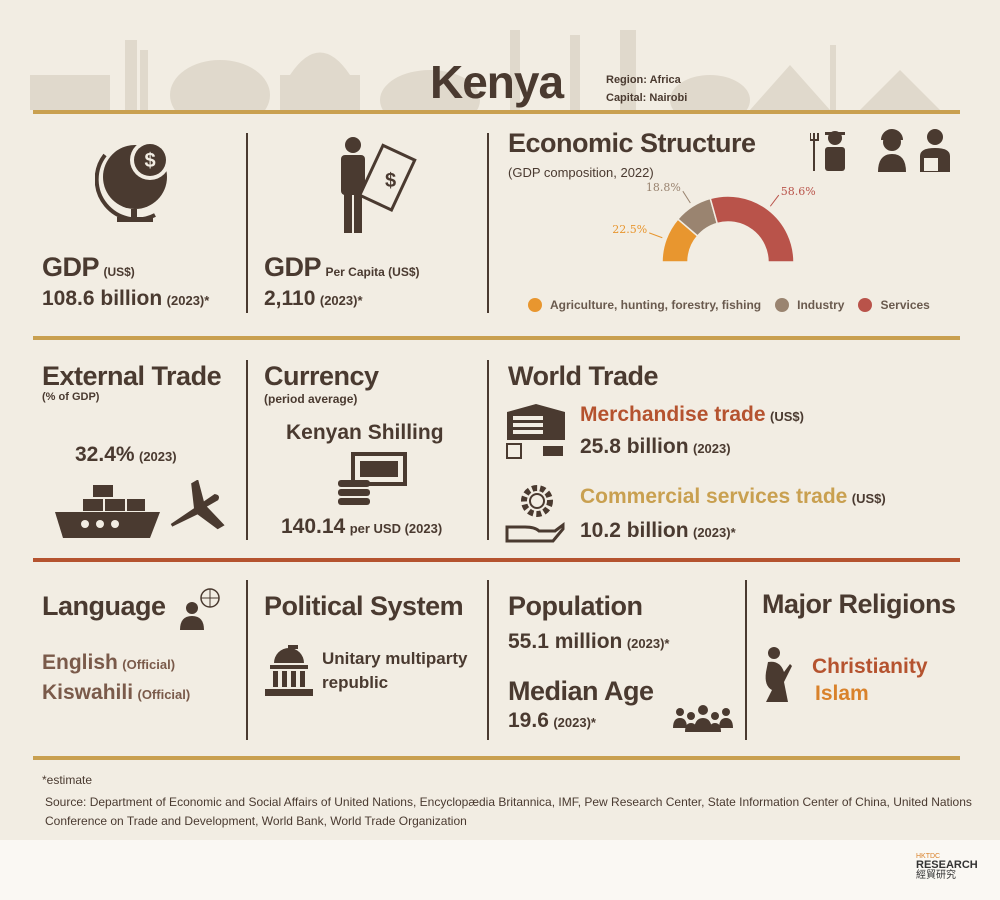 The height and width of the screenshot is (900, 1000). Describe the element at coordinates (372, 272) in the screenshot. I see `gdp-per-capita-unit: Per Capita (US$)` at that location.